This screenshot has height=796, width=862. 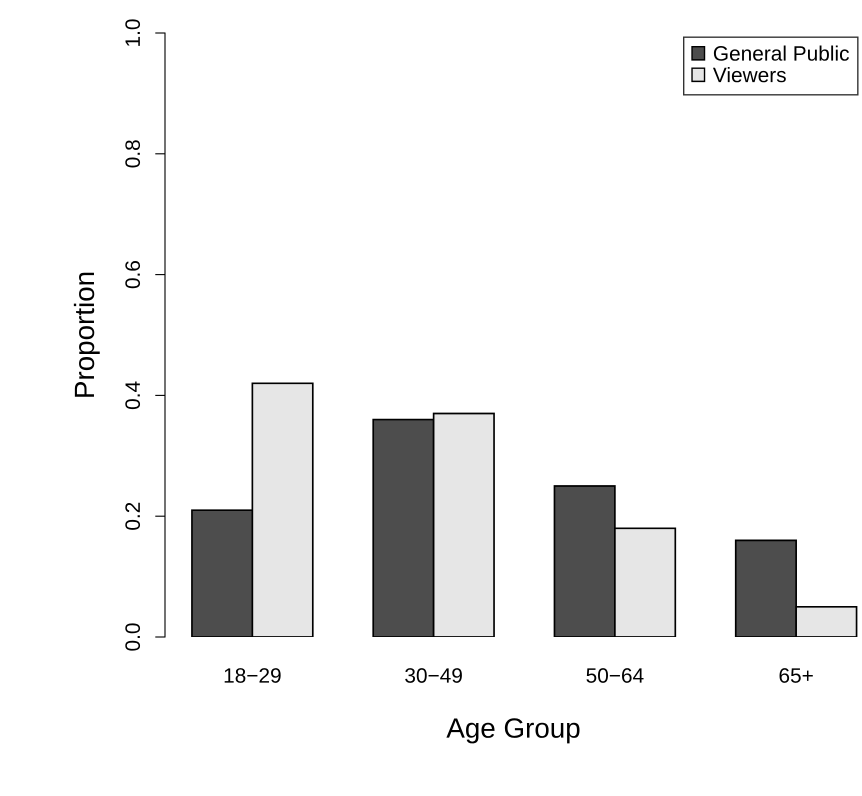 I want to click on x-tick-label: 30−49, so click(x=433, y=675).